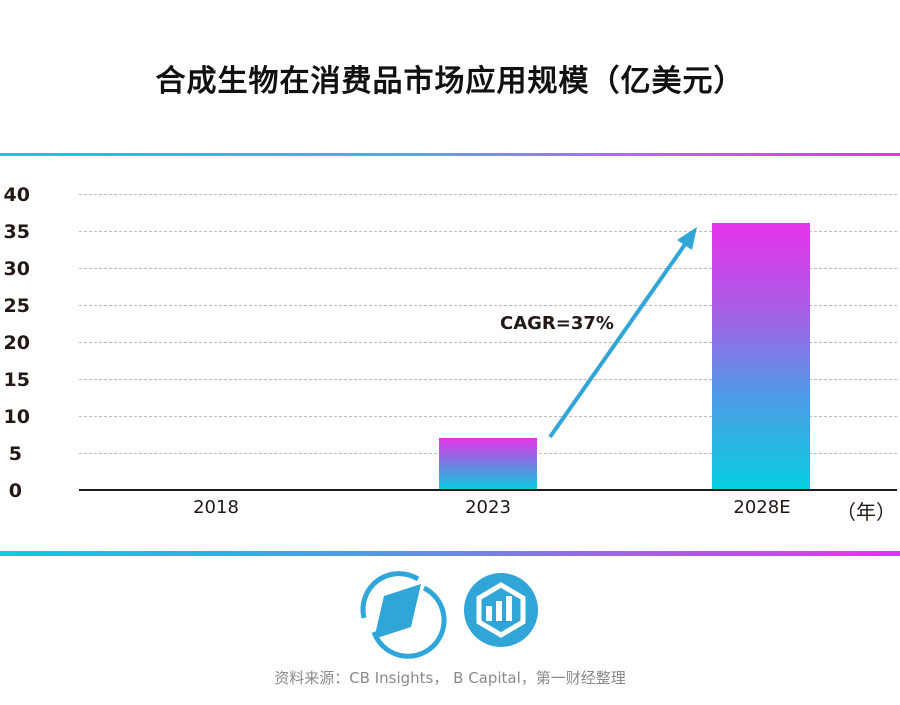 The width and height of the screenshot is (900, 705). What do you see at coordinates (15, 491) in the screenshot?
I see `y-tick: 0` at bounding box center [15, 491].